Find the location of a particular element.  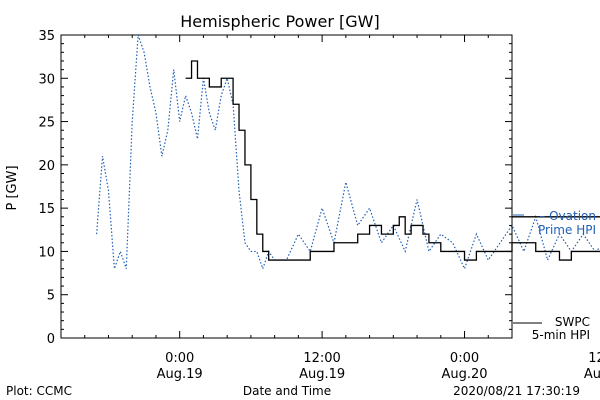

y-tick-label: 15 is located at coordinates (46, 209).